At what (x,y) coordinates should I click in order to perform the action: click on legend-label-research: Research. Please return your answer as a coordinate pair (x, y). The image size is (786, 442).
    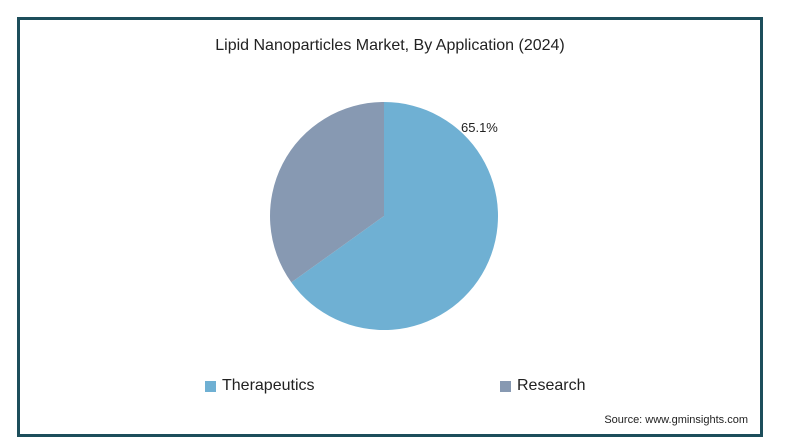
    Looking at the image, I should click on (551, 385).